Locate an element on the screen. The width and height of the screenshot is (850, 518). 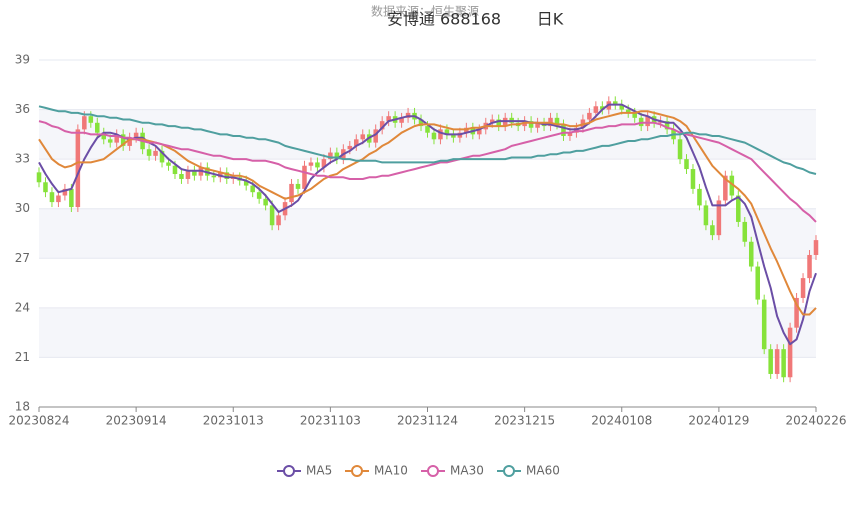
x-tick-label: 20231013 is located at coordinates (233, 421).